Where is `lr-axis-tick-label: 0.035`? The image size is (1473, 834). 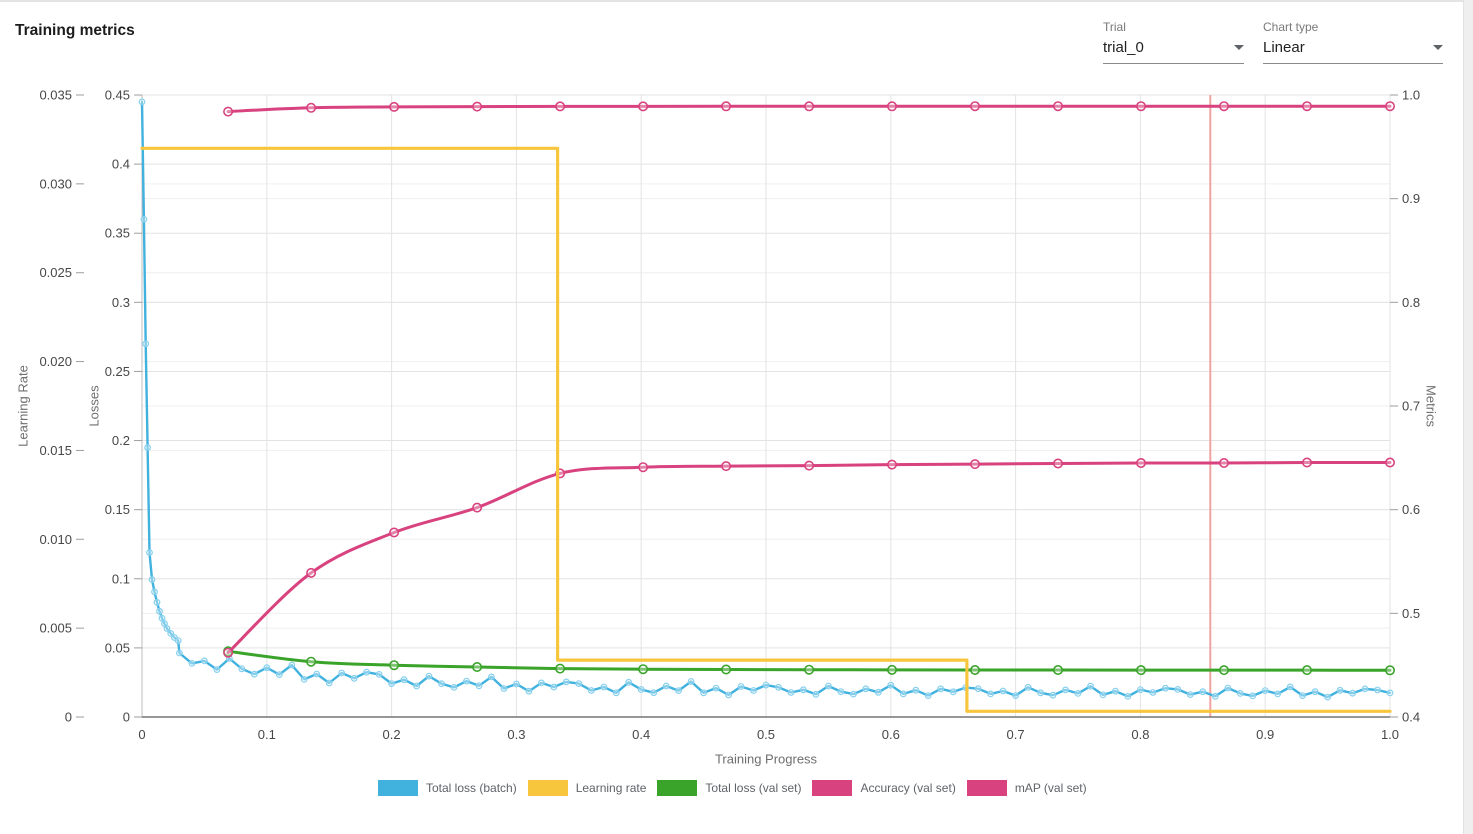
lr-axis-tick-label: 0.035 is located at coordinates (55, 95).